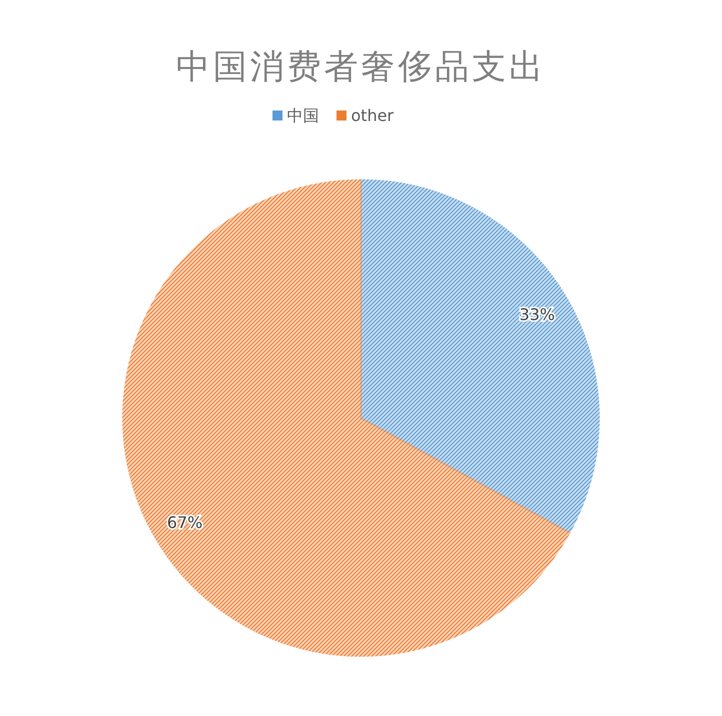  I want to click on chart-title: 中国消费者奢侈品支出, so click(361, 67).